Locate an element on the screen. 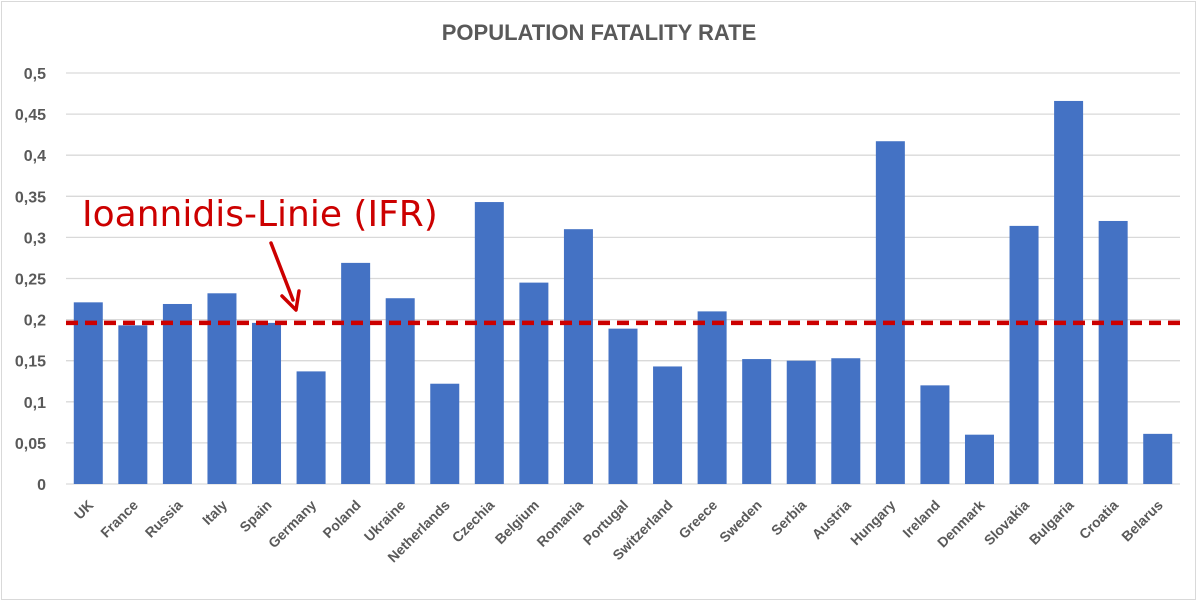 This screenshot has height=603, width=1199. x-tick-label: Serbia is located at coordinates (789, 518).